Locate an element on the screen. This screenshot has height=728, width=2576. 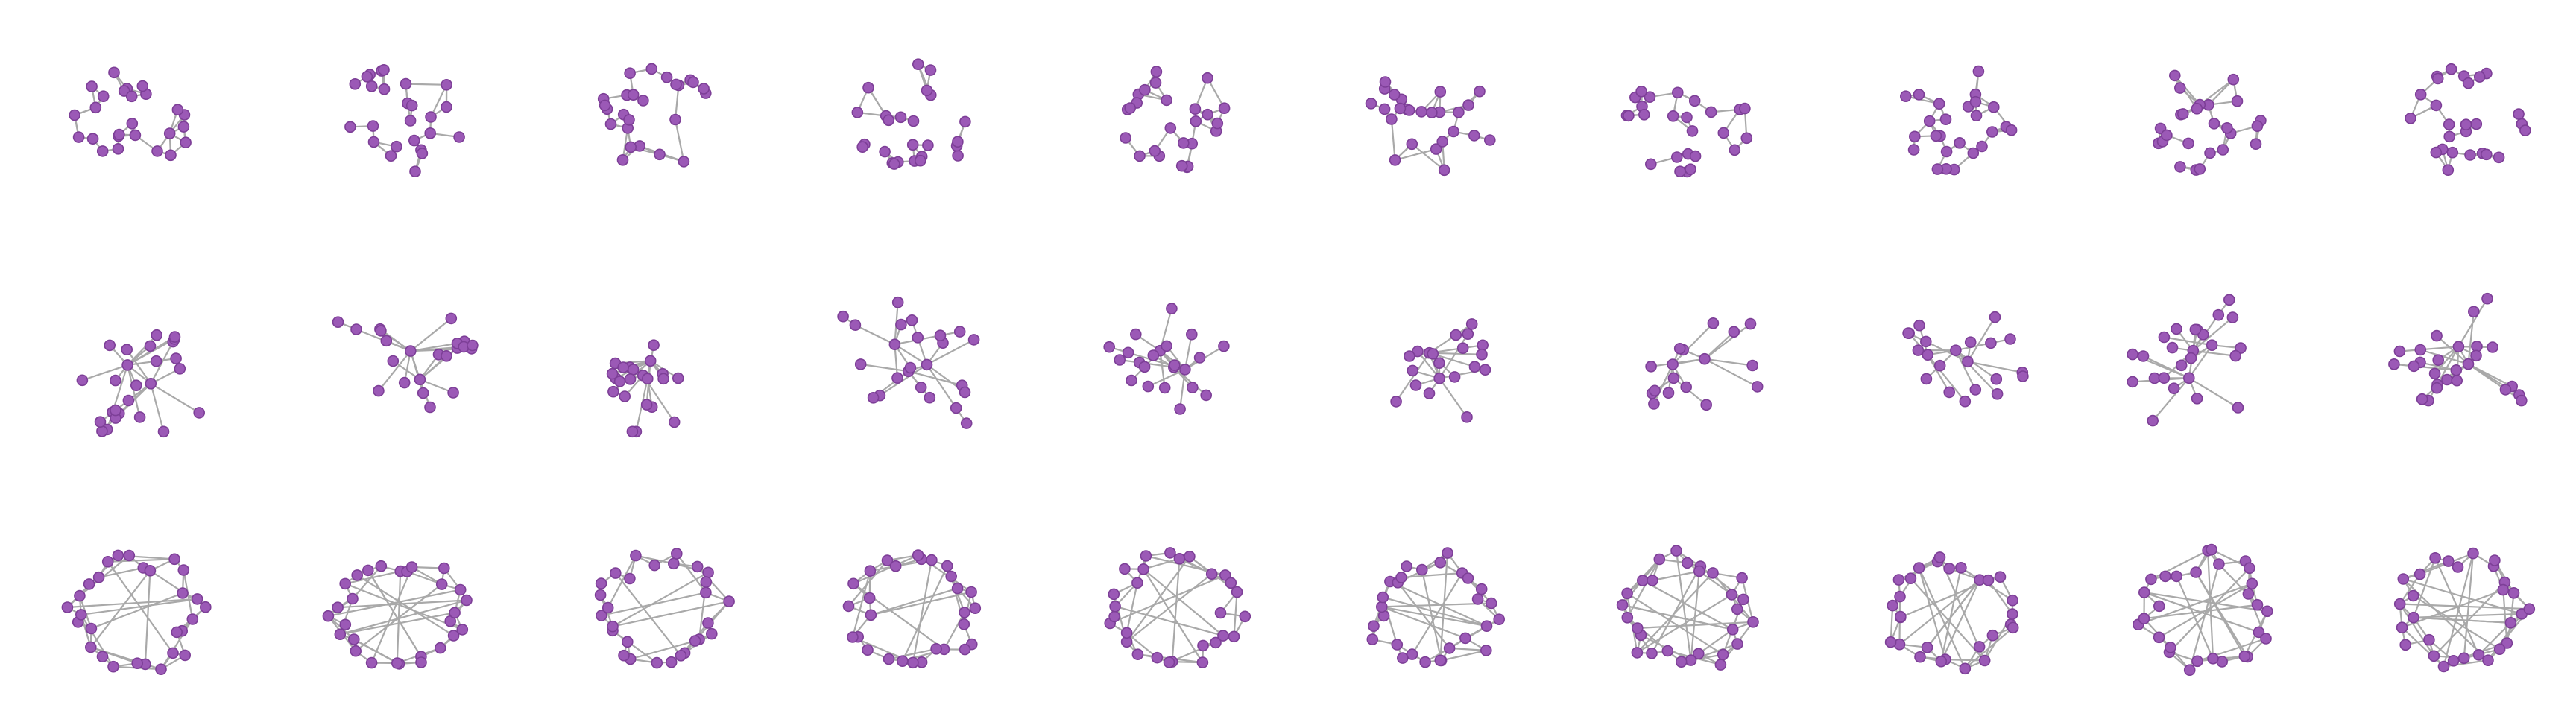
graph-panel-r1-c4 is located at coordinates (911, 114).